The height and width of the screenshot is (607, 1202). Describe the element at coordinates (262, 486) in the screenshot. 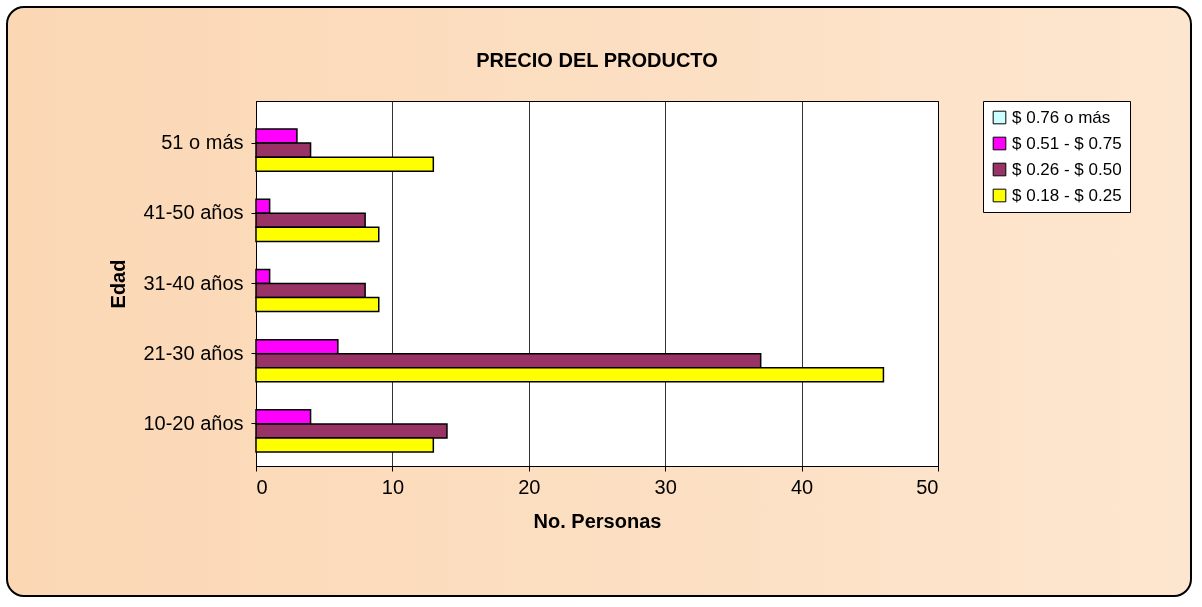

I see `x-tick-label: 0` at that location.